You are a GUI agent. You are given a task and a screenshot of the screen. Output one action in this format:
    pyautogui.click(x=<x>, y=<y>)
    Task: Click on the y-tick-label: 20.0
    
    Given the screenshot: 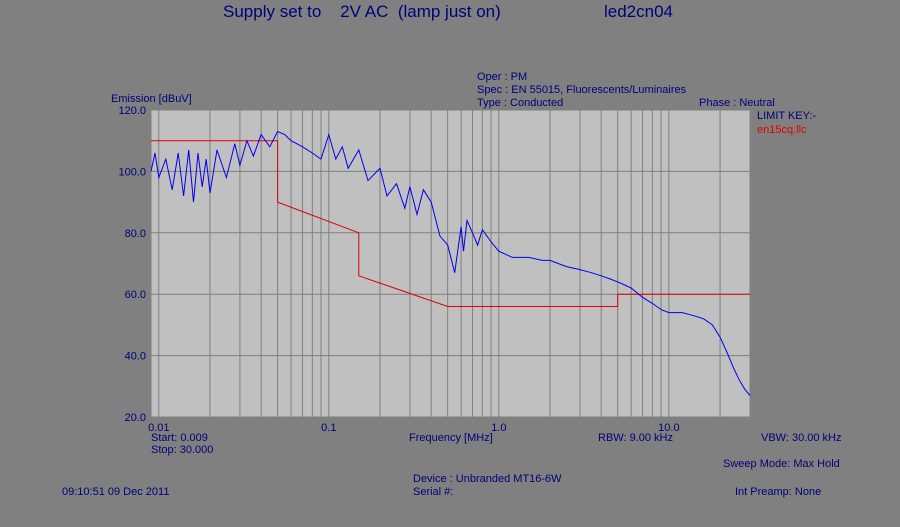 What is the action you would take?
    pyautogui.click(x=135, y=418)
    